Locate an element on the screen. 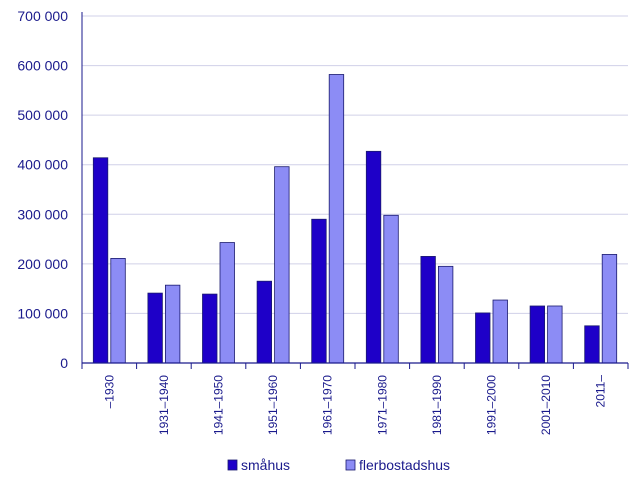 This screenshot has width=644, height=484. x-tick-label: 1981–1990 is located at coordinates (437, 405).